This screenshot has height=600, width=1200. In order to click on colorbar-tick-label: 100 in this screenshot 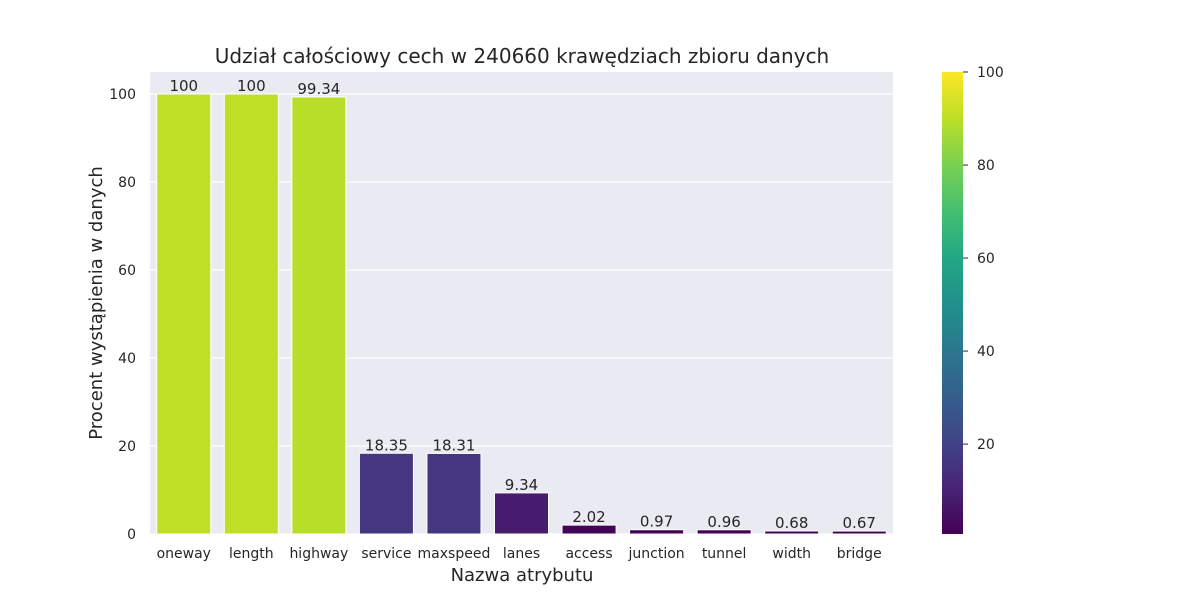, I will do `click(990, 73)`.